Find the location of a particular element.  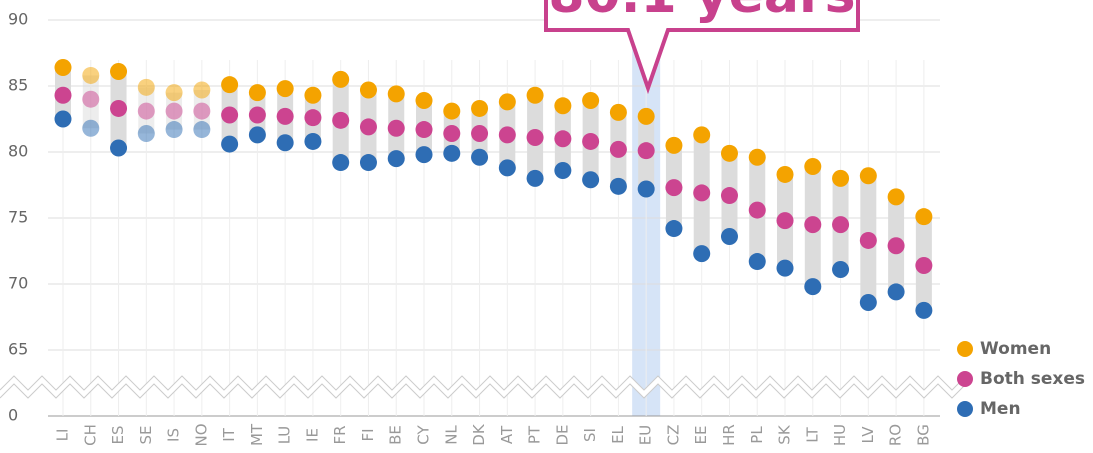

x-tick-label: NL is located at coordinates (451, 435).